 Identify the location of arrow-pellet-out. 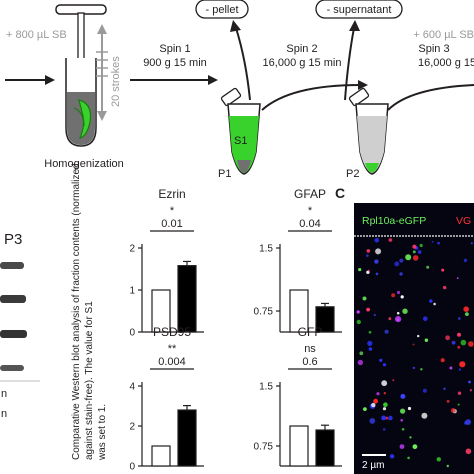
(240, 60).